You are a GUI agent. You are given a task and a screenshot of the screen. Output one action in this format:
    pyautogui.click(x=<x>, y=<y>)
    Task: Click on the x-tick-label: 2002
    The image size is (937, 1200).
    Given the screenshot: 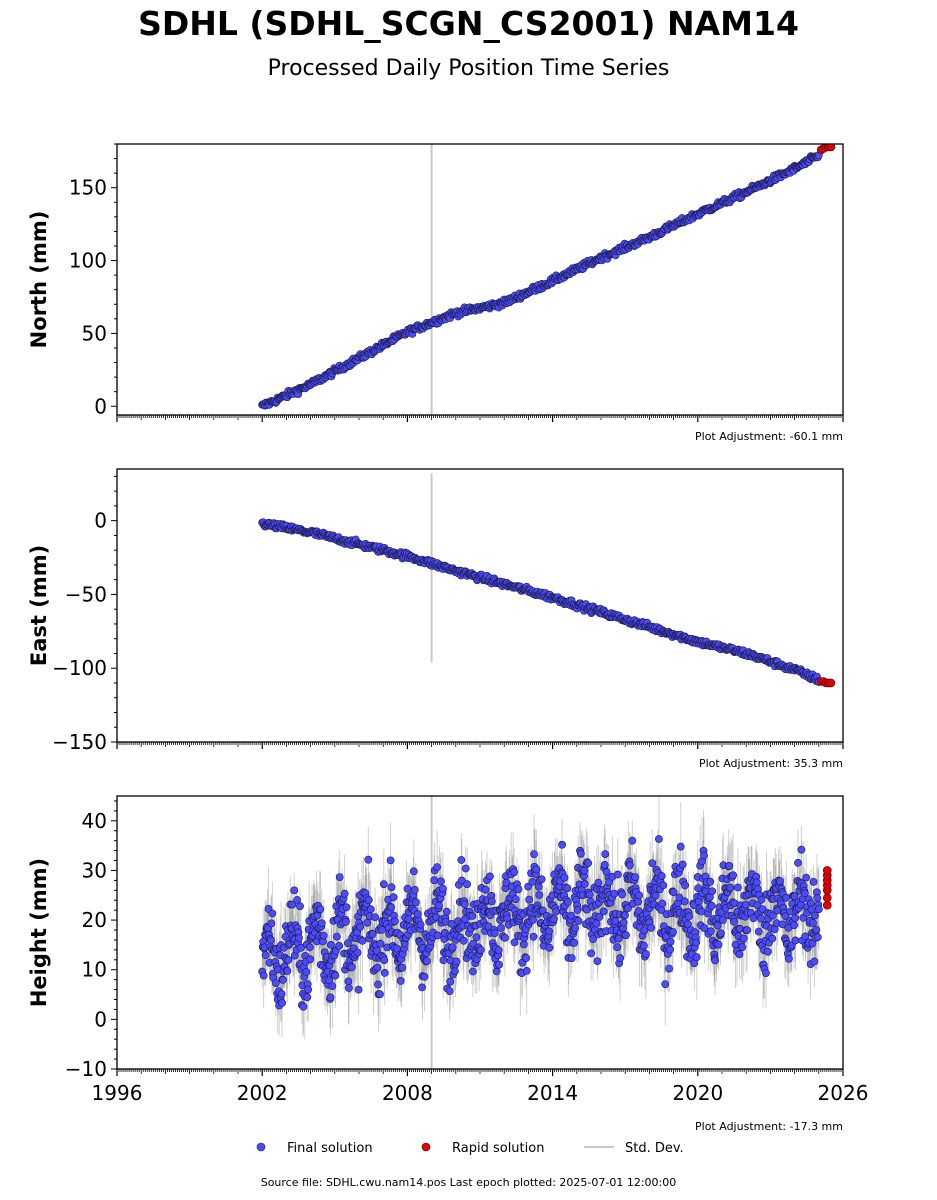 What is the action you would take?
    pyautogui.click(x=262, y=1093)
    